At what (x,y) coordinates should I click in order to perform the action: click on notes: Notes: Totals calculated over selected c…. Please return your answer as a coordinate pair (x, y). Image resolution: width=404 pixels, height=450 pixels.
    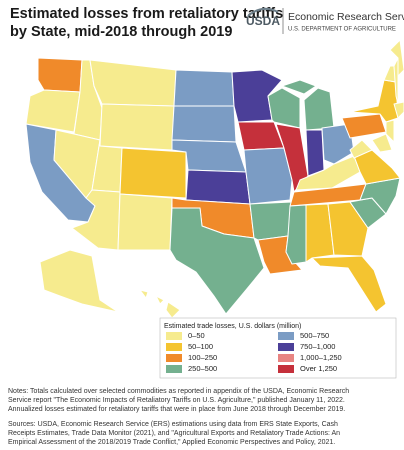
    Looking at the image, I should click on (178, 417).